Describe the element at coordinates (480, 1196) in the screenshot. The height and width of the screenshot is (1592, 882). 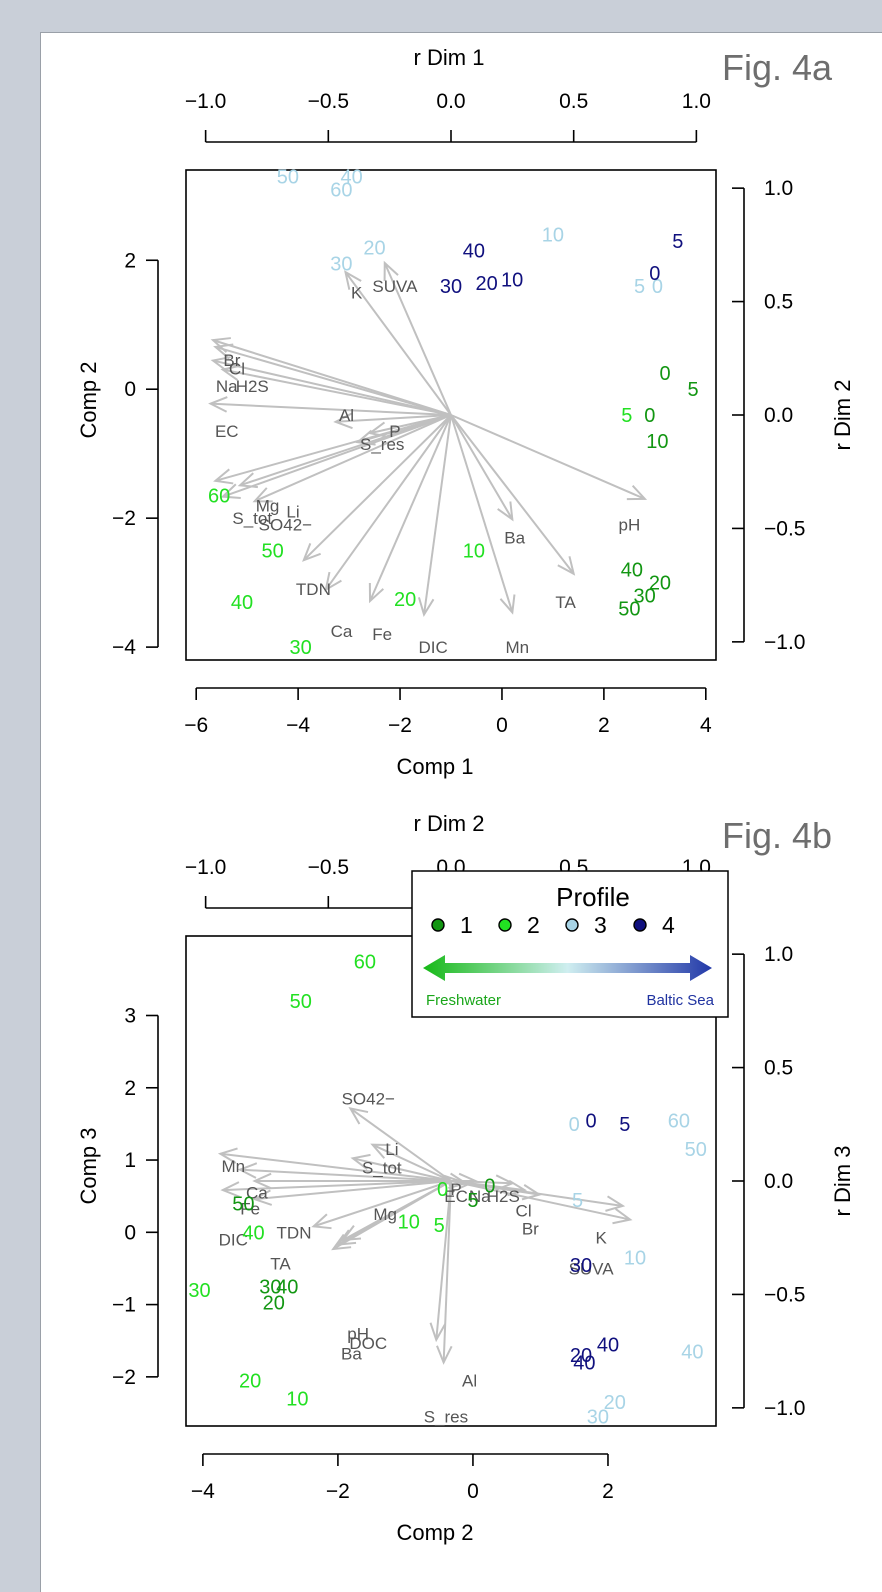
I see `variable-label: Na` at that location.